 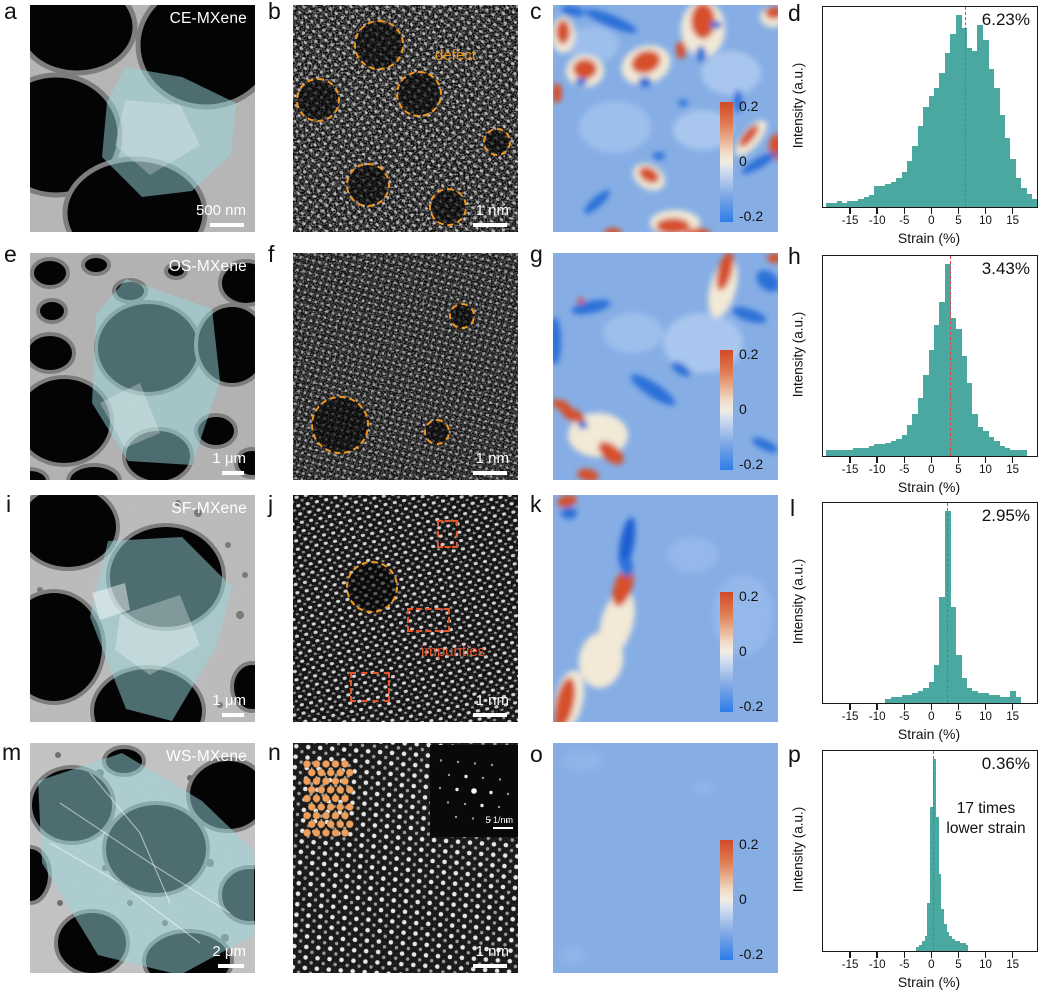 What do you see at coordinates (229, 458) in the screenshot?
I see `scale-bar-label: 1 μm` at bounding box center [229, 458].